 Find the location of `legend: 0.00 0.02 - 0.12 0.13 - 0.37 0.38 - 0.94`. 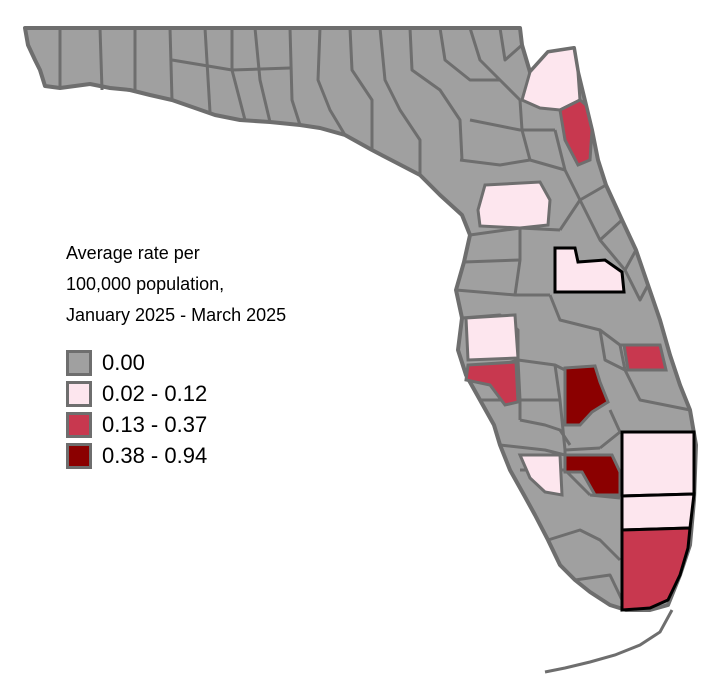

legend: 0.00 0.02 - 0.12 0.13 - 0.37 0.38 - 0.94 is located at coordinates (136, 409).